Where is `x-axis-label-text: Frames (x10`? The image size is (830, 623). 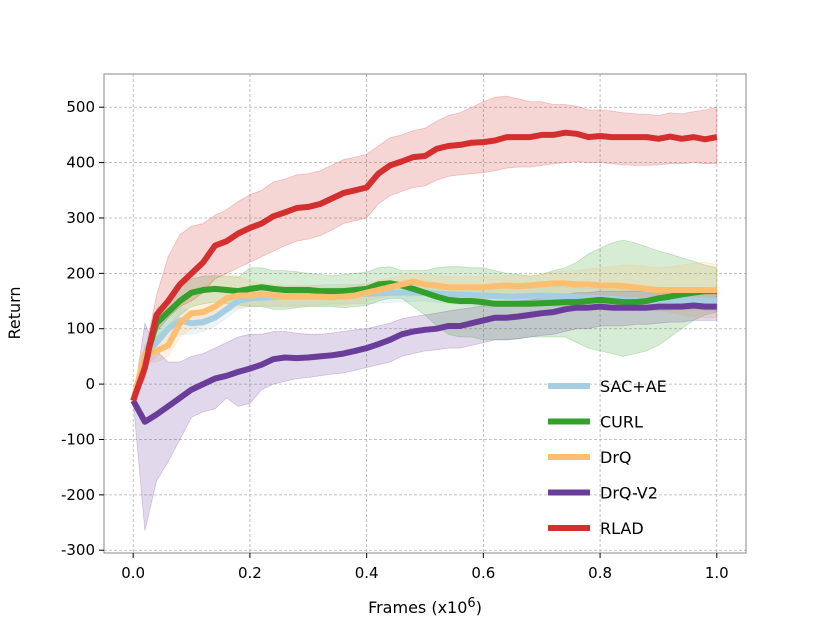
x-axis-label-text: Frames (x10 is located at coordinates (417, 607).